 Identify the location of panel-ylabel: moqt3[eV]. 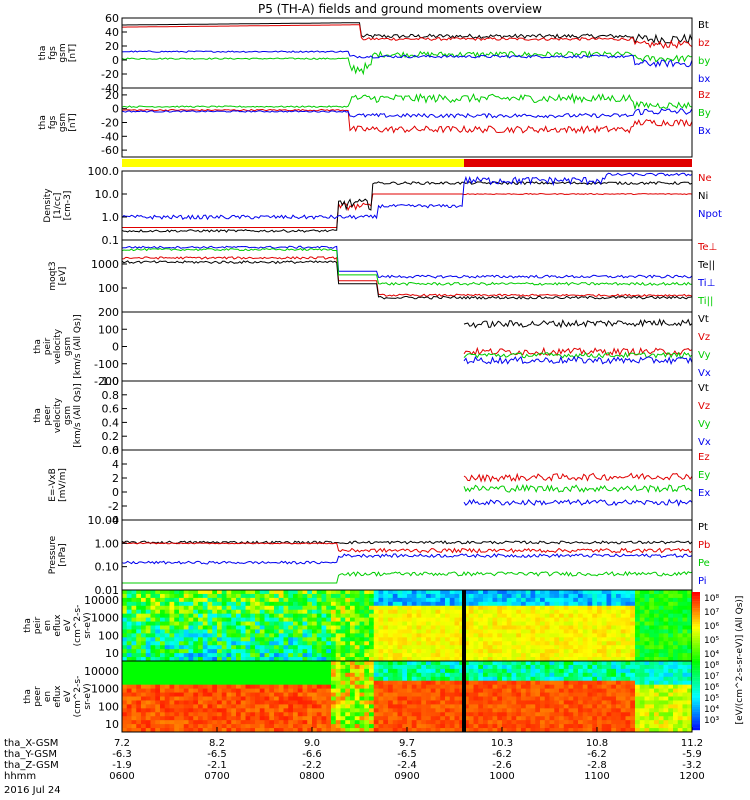
(58, 275).